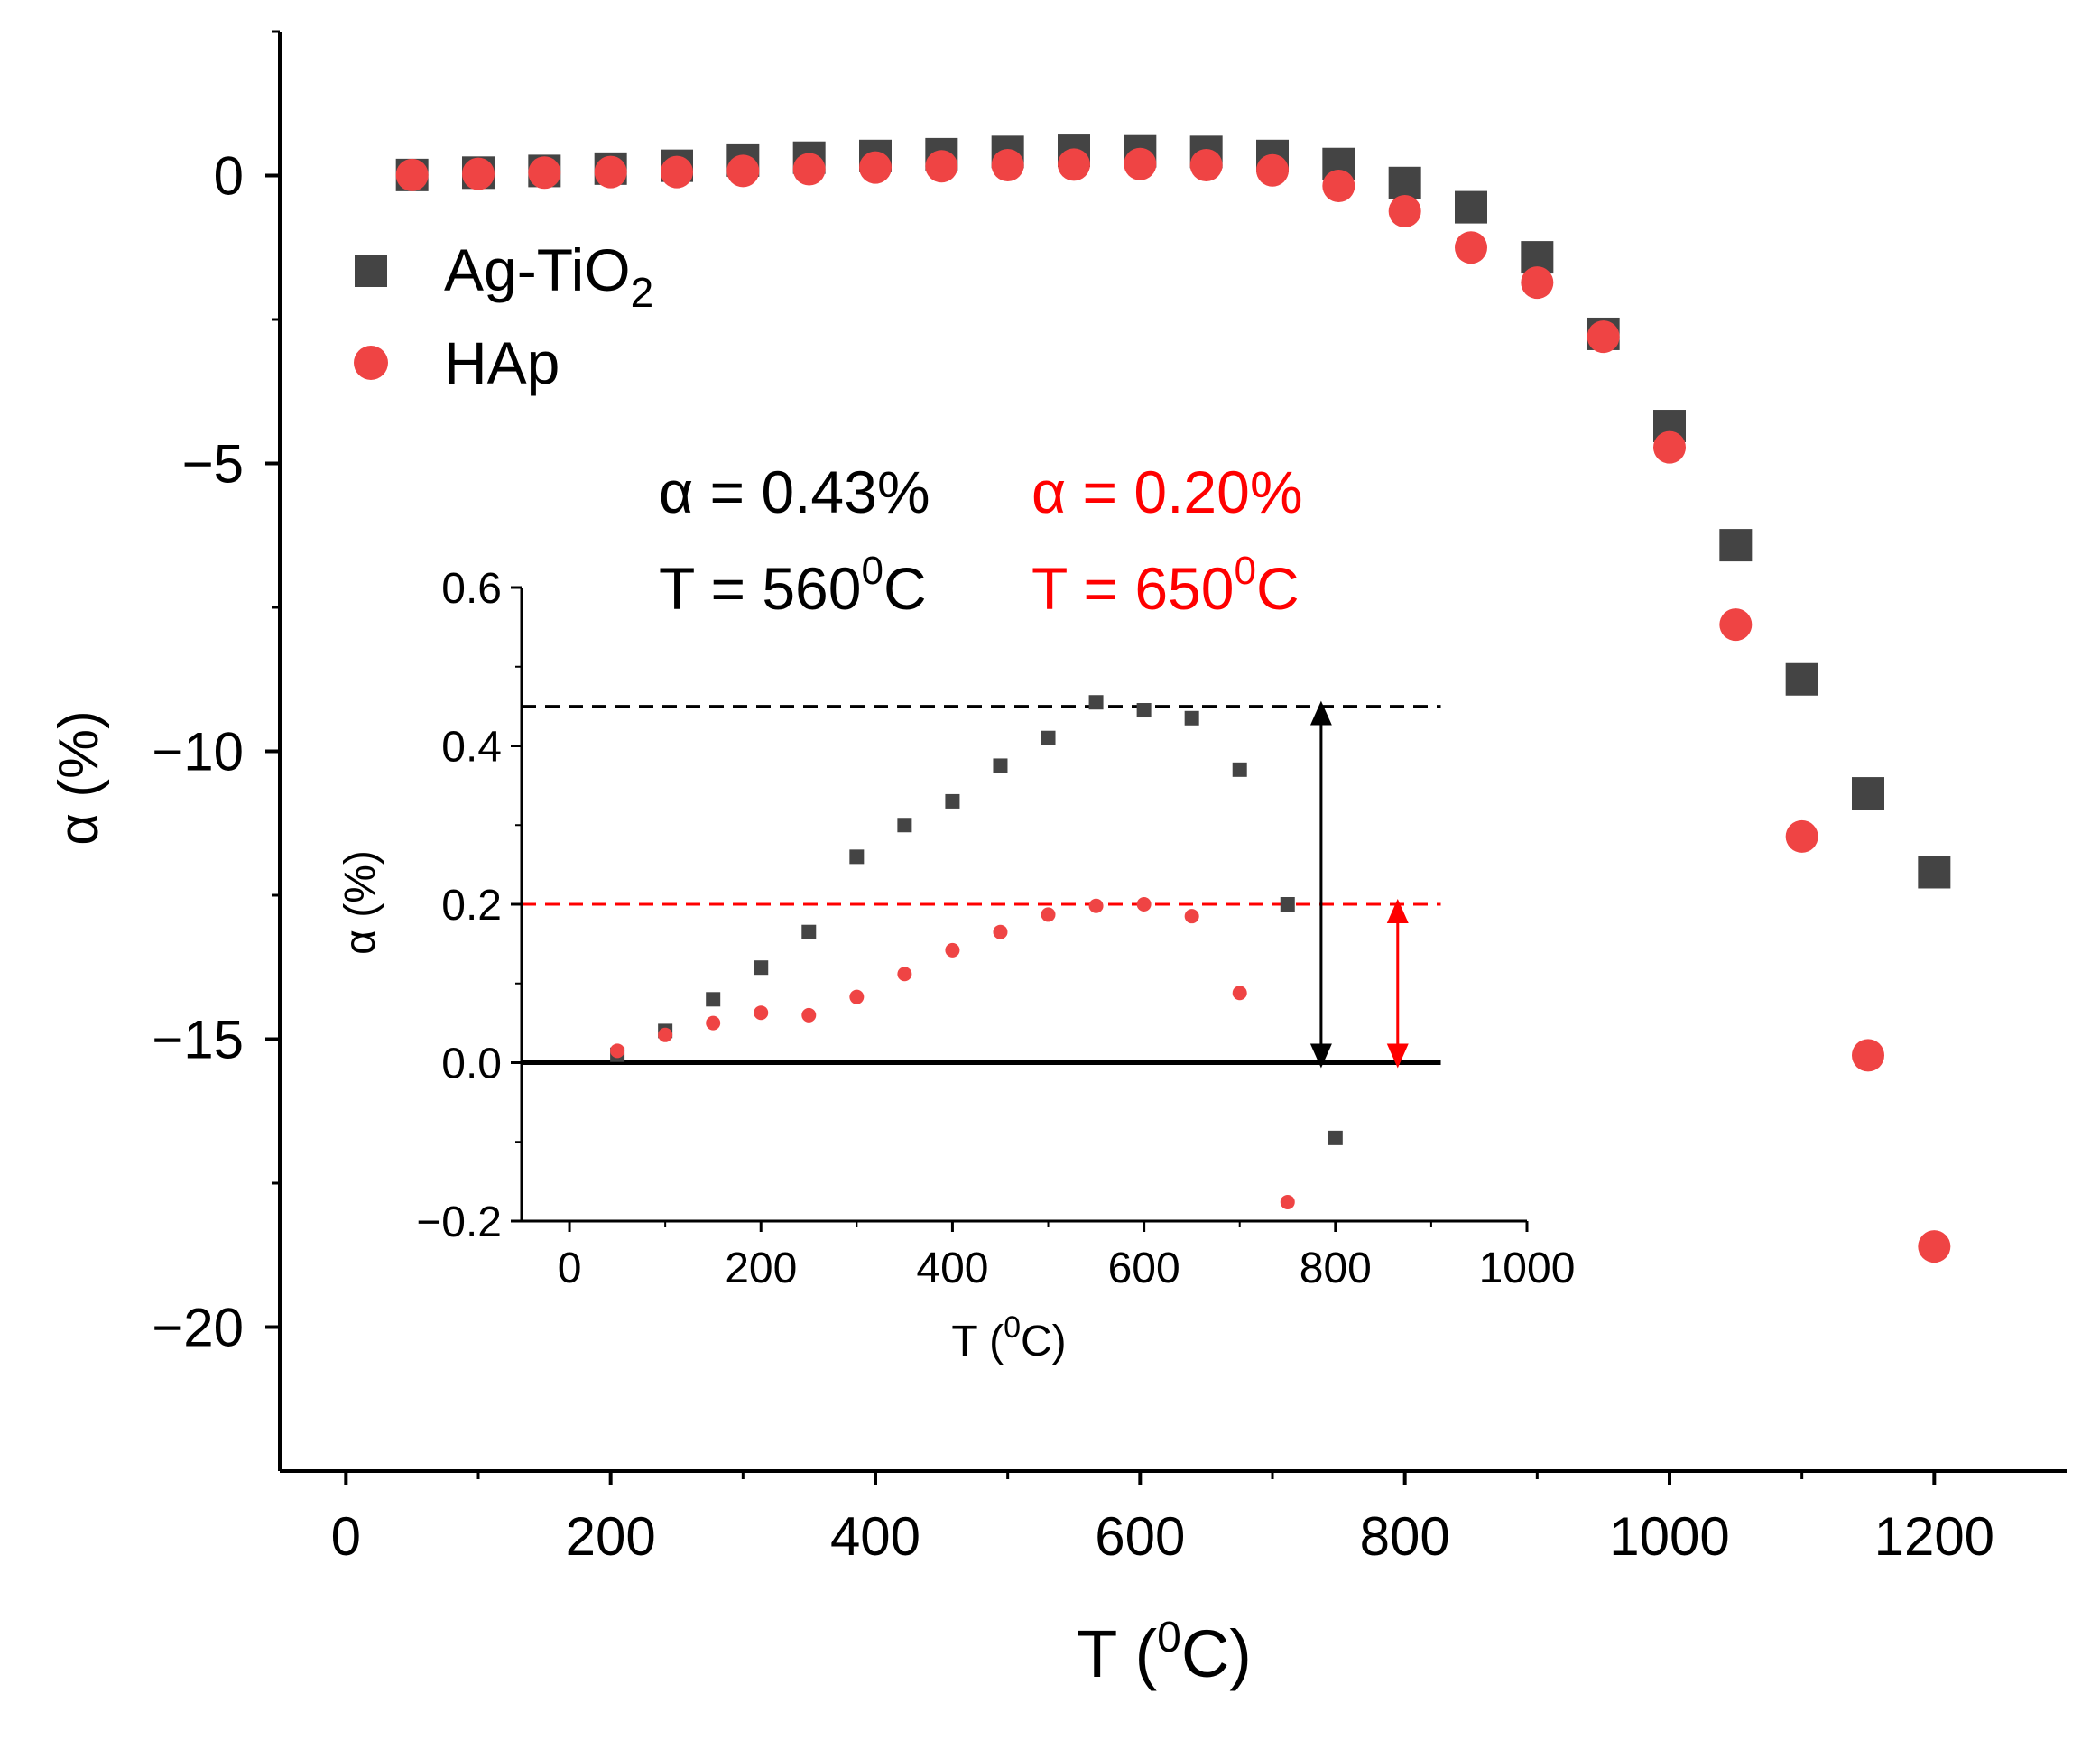  Describe the element at coordinates (1527, 1268) in the screenshot. I see `inset-x-tick-label: 1000` at that location.